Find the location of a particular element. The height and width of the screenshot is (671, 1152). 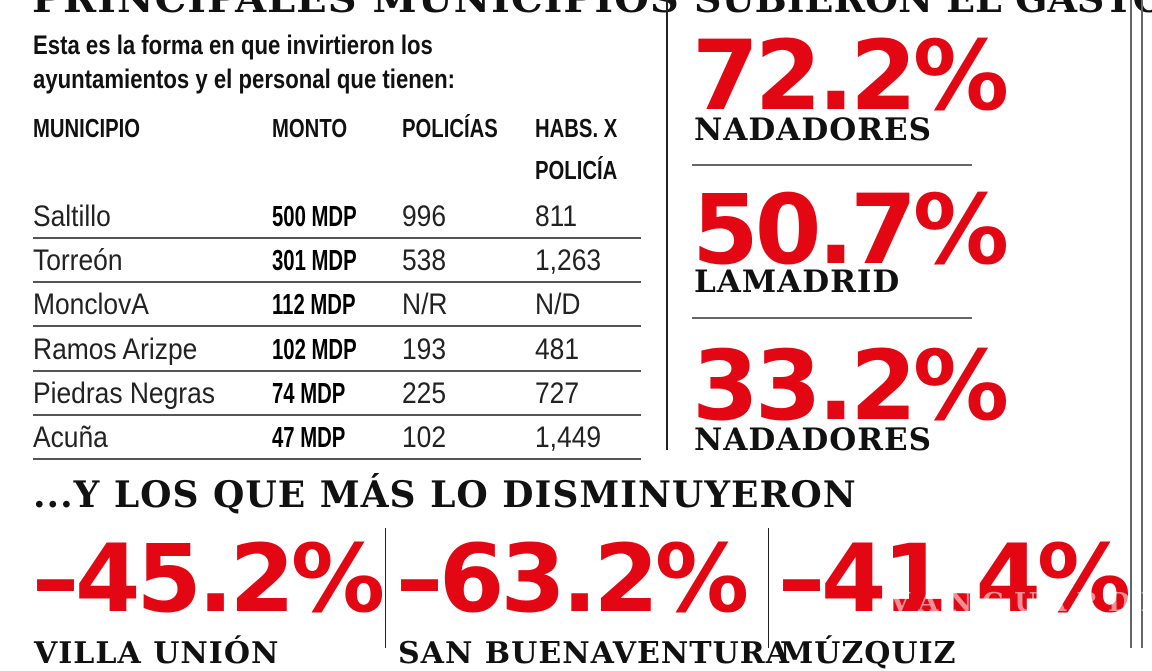

table-row: Ramos Arizpe 102 MDP 193 481 is located at coordinates (337, 349).